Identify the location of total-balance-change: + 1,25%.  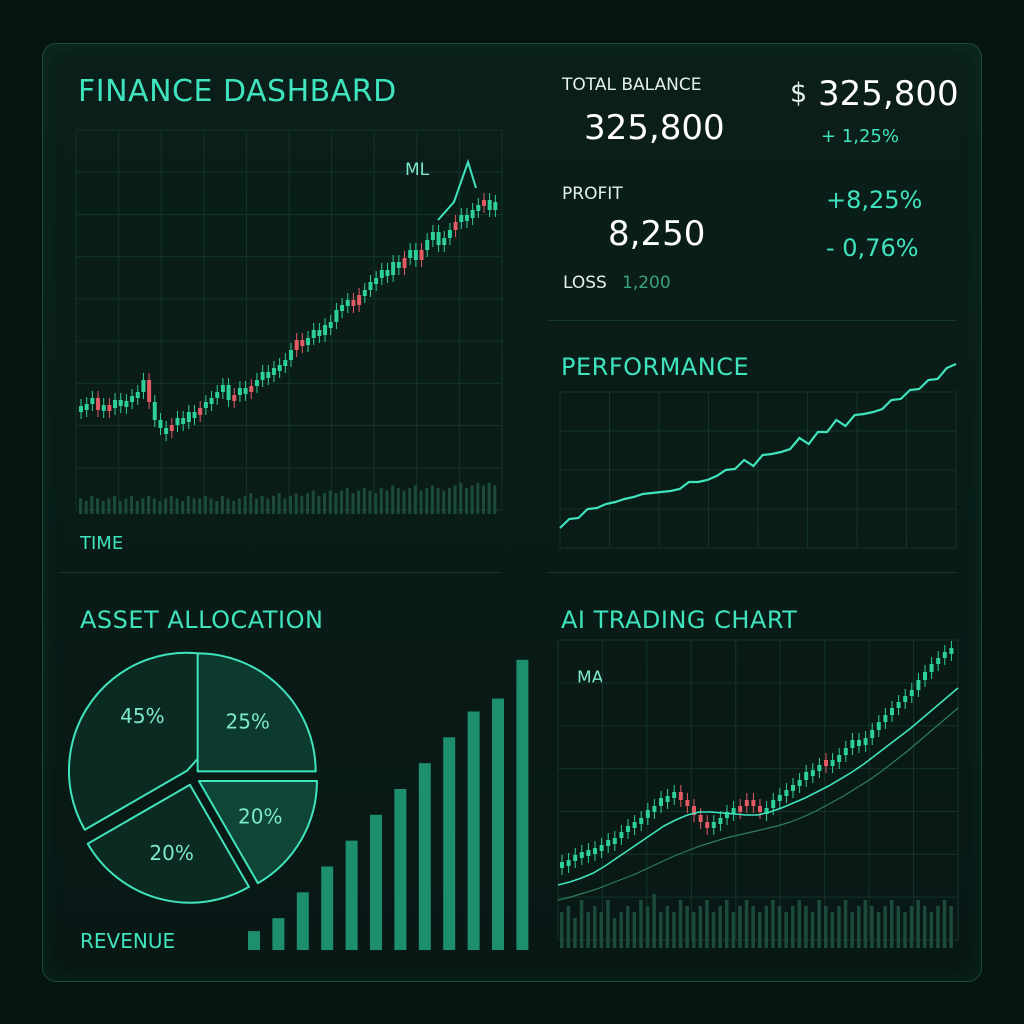
(860, 136).